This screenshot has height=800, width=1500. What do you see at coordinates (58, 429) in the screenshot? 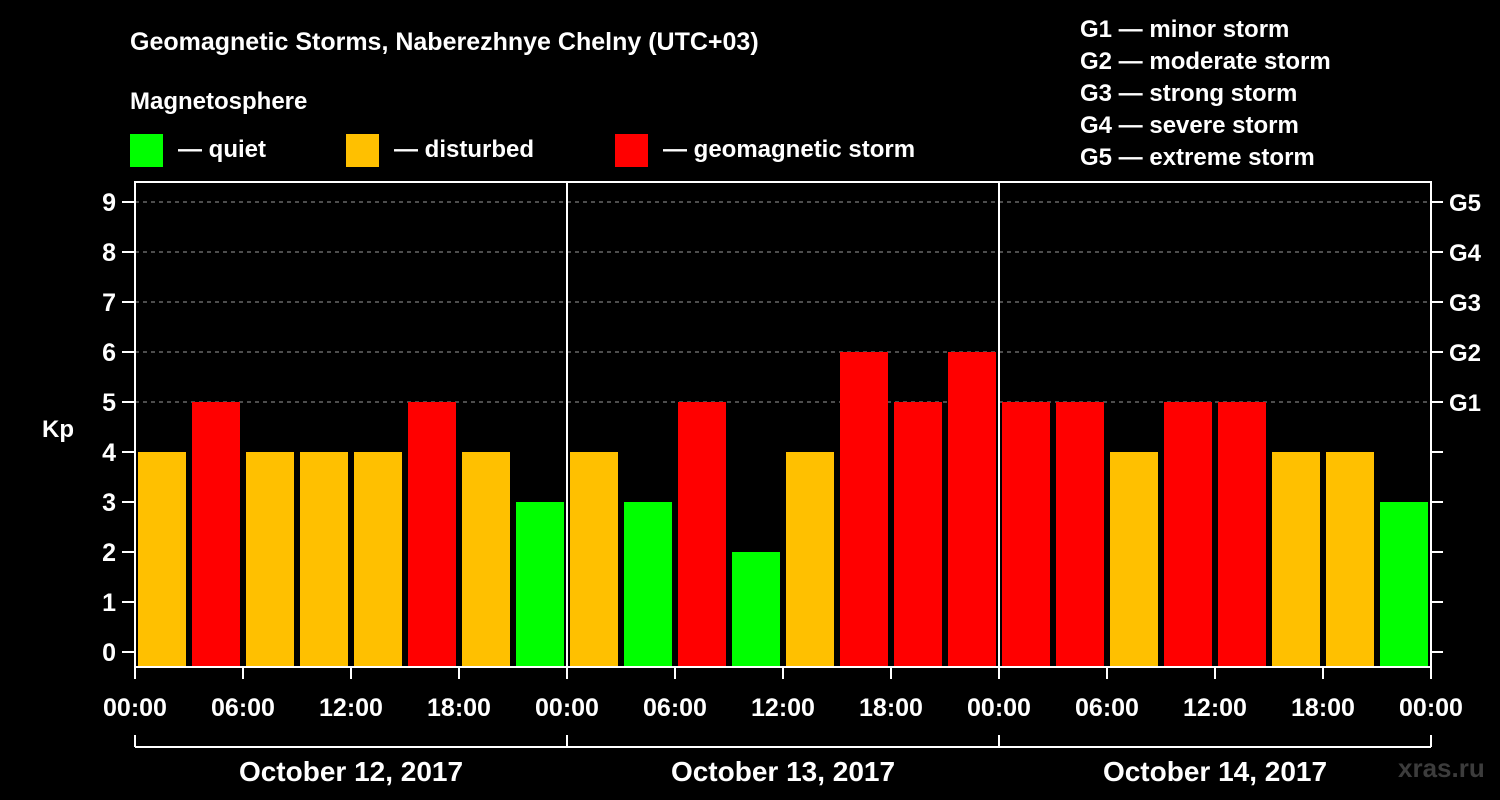
I see `y-axis-label: Kp` at bounding box center [58, 429].